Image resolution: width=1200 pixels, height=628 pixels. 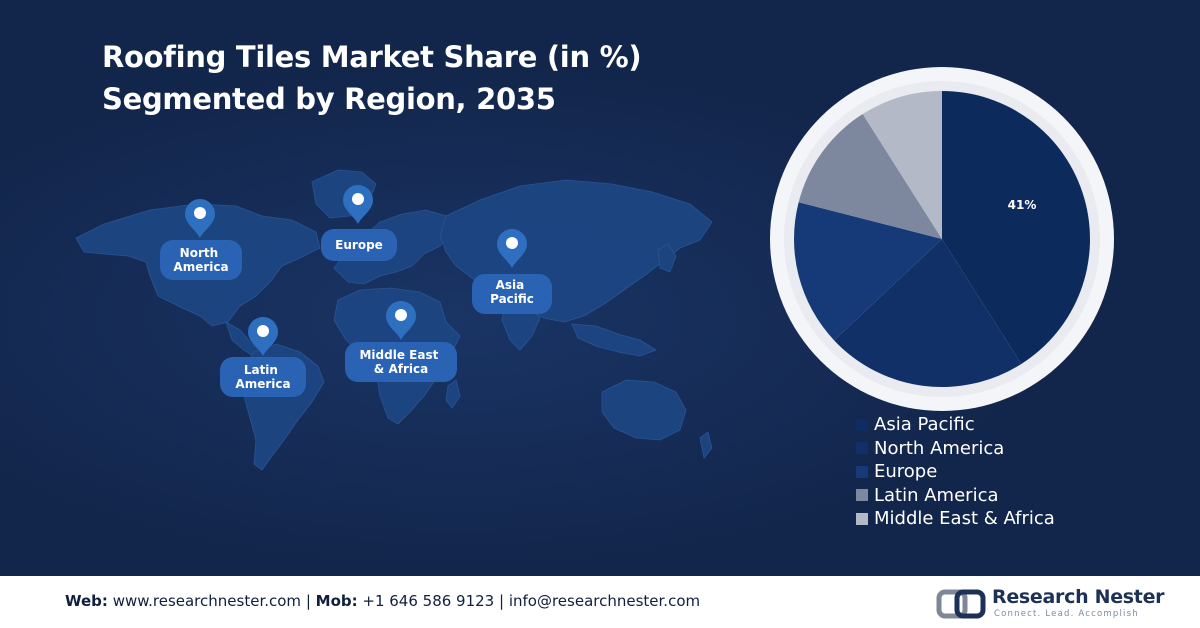 I want to click on legend-item: Middle East & Africa, so click(x=955, y=519).